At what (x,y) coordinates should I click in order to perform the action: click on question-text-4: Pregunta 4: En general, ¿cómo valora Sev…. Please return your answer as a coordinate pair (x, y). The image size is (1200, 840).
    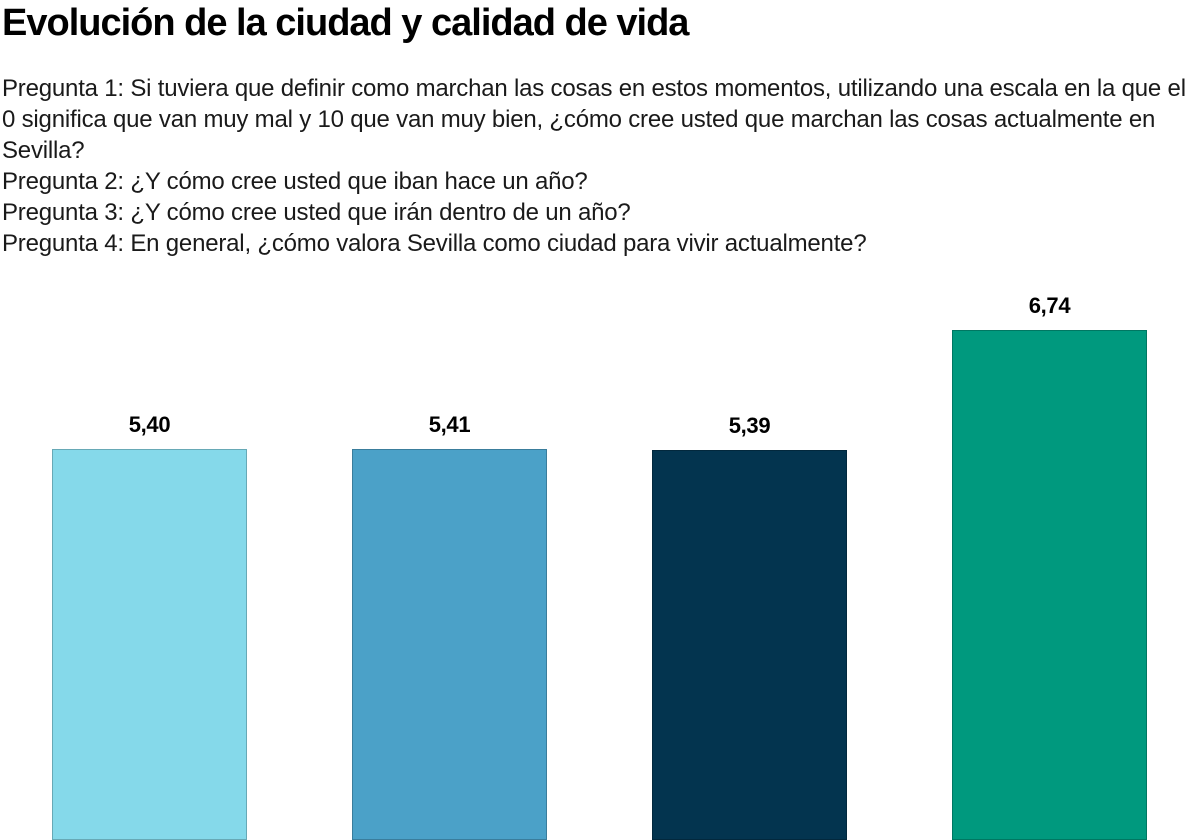
    Looking at the image, I should click on (434, 243).